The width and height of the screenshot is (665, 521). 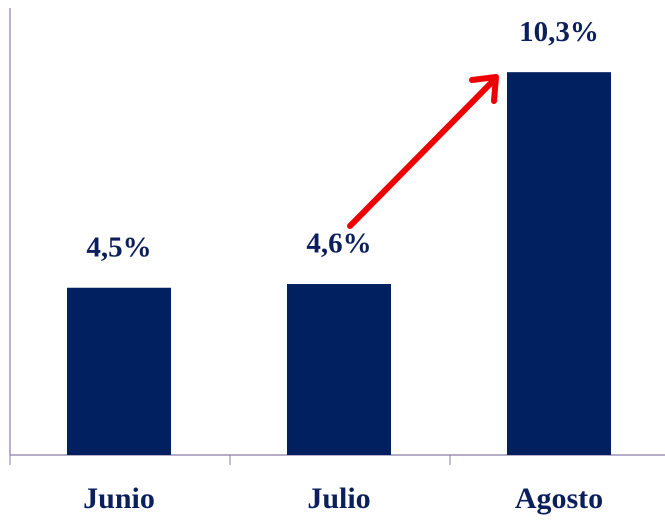 I want to click on arrow-shaft, so click(x=421, y=154).